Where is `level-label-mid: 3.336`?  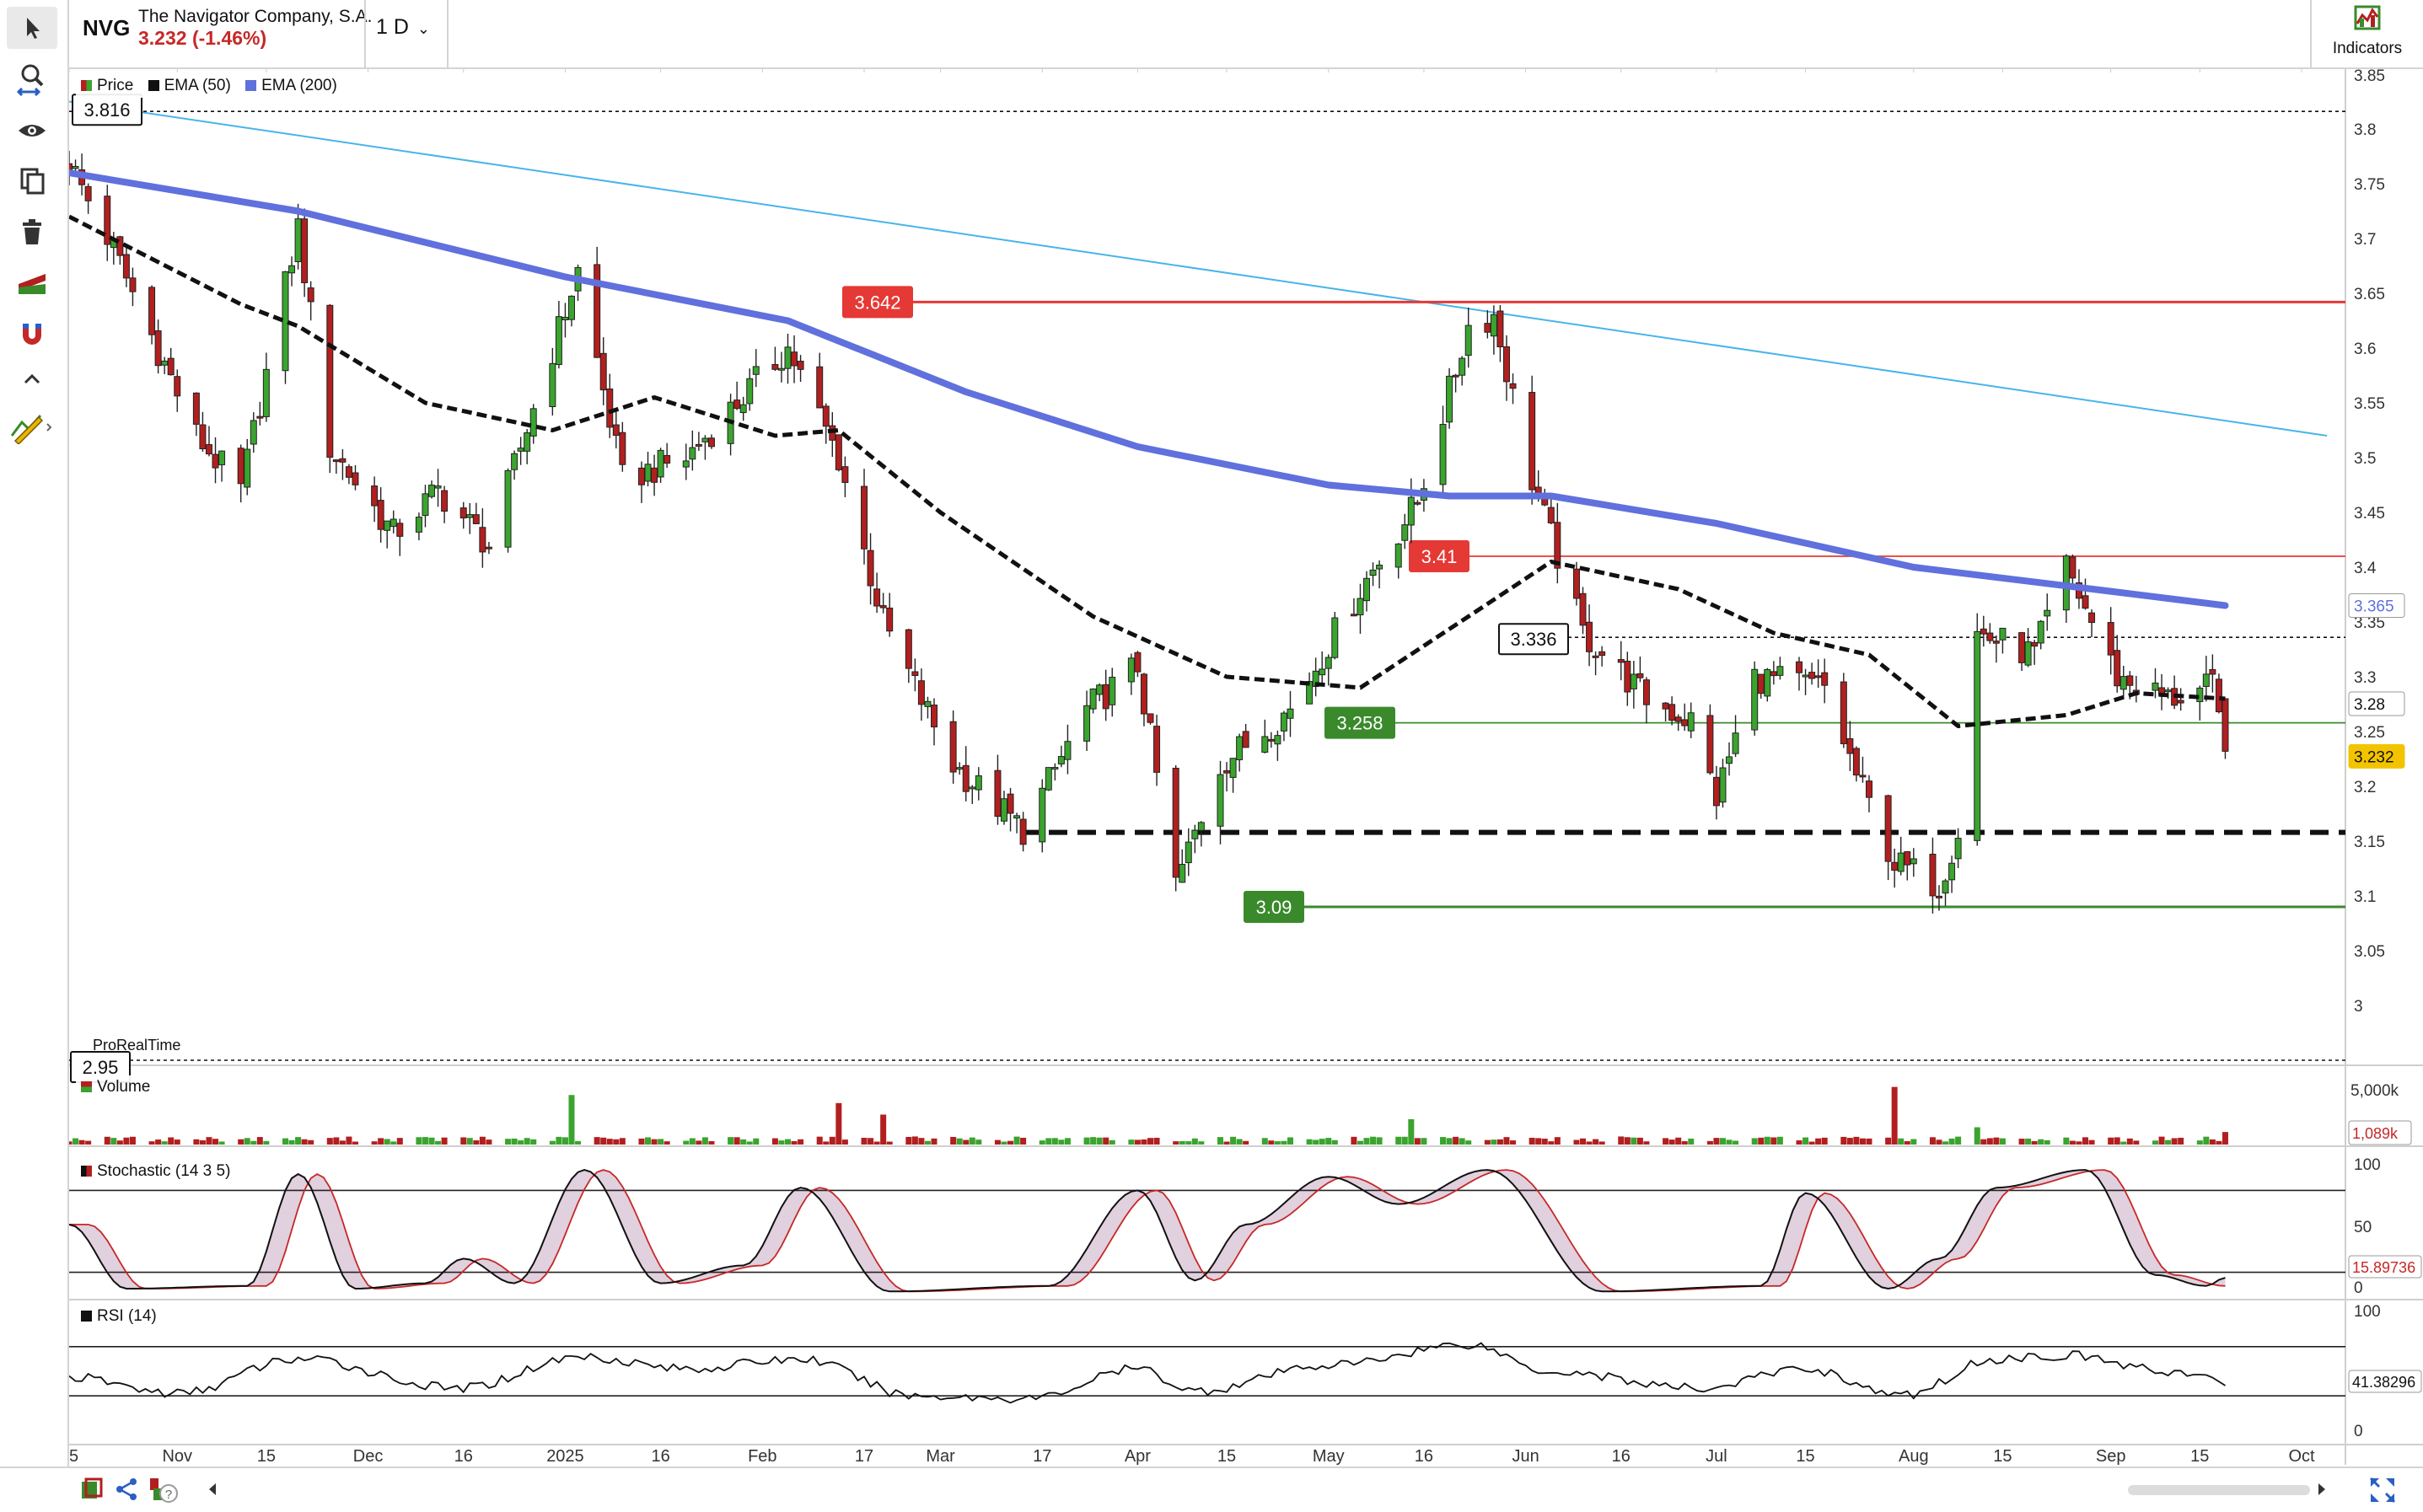
level-label-mid: 3.336 is located at coordinates (1533, 639).